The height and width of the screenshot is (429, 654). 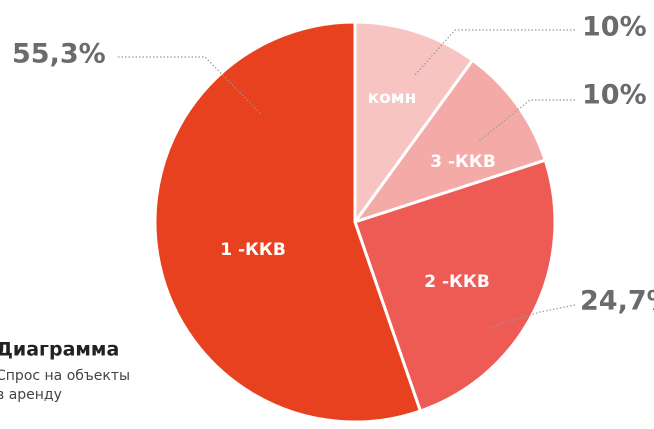 I want to click on chart-subtitle: в аренду, so click(x=31, y=395).